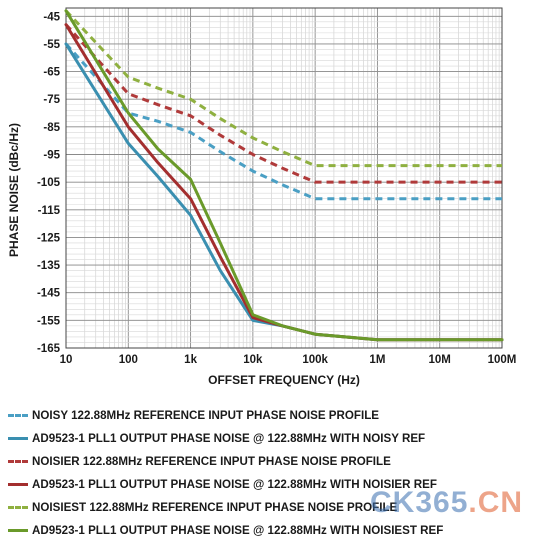 This screenshot has height=542, width=550. I want to click on y-tick-label: -165, so click(49, 349).